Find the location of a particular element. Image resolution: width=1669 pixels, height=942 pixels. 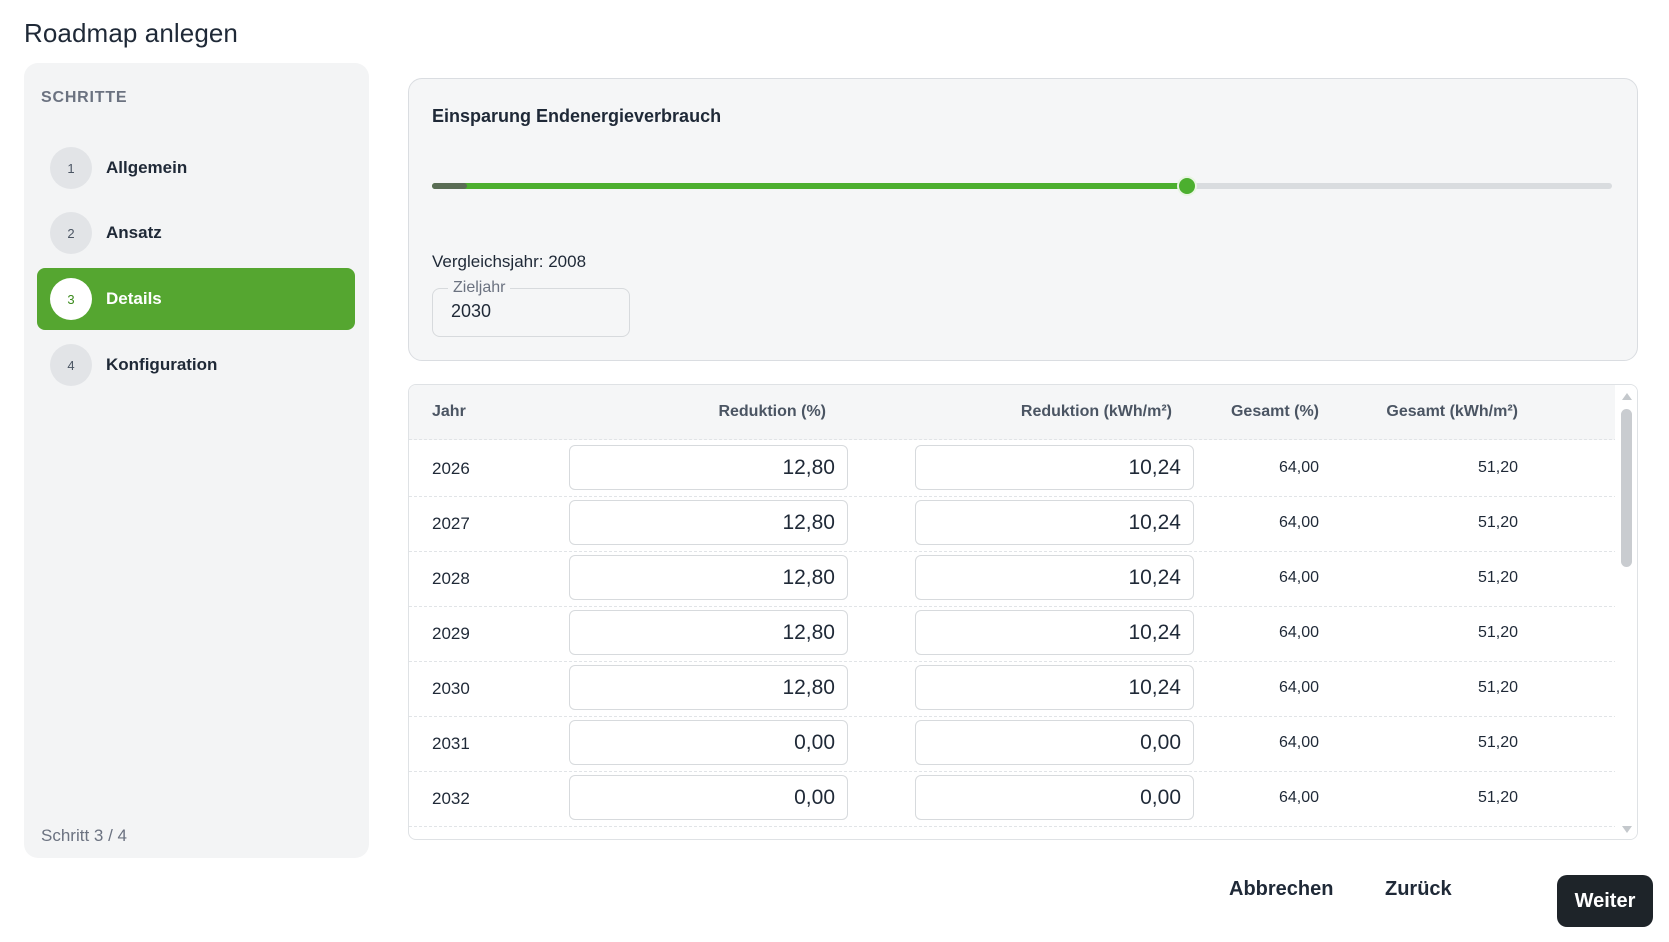

table-row: 2031 0,00 0,00 64,00 51,20 is located at coordinates (1013, 743).